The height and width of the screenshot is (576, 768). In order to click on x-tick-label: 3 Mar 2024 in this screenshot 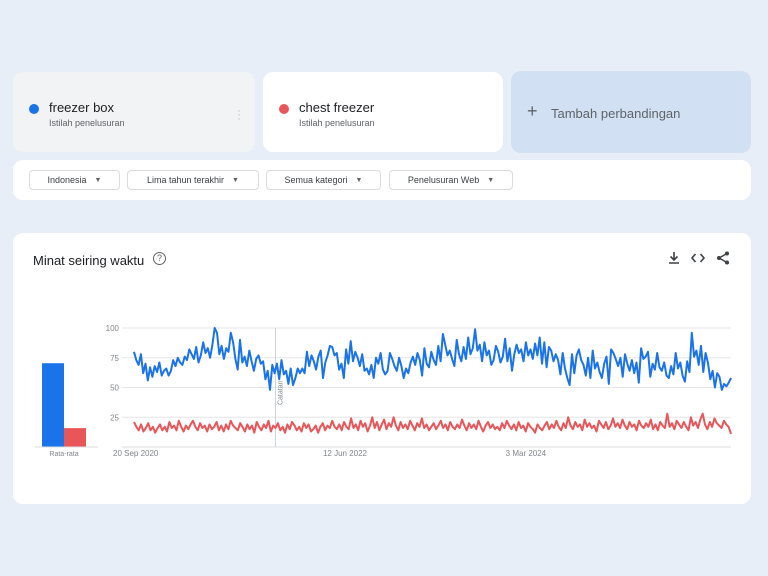, I will do `click(526, 453)`.